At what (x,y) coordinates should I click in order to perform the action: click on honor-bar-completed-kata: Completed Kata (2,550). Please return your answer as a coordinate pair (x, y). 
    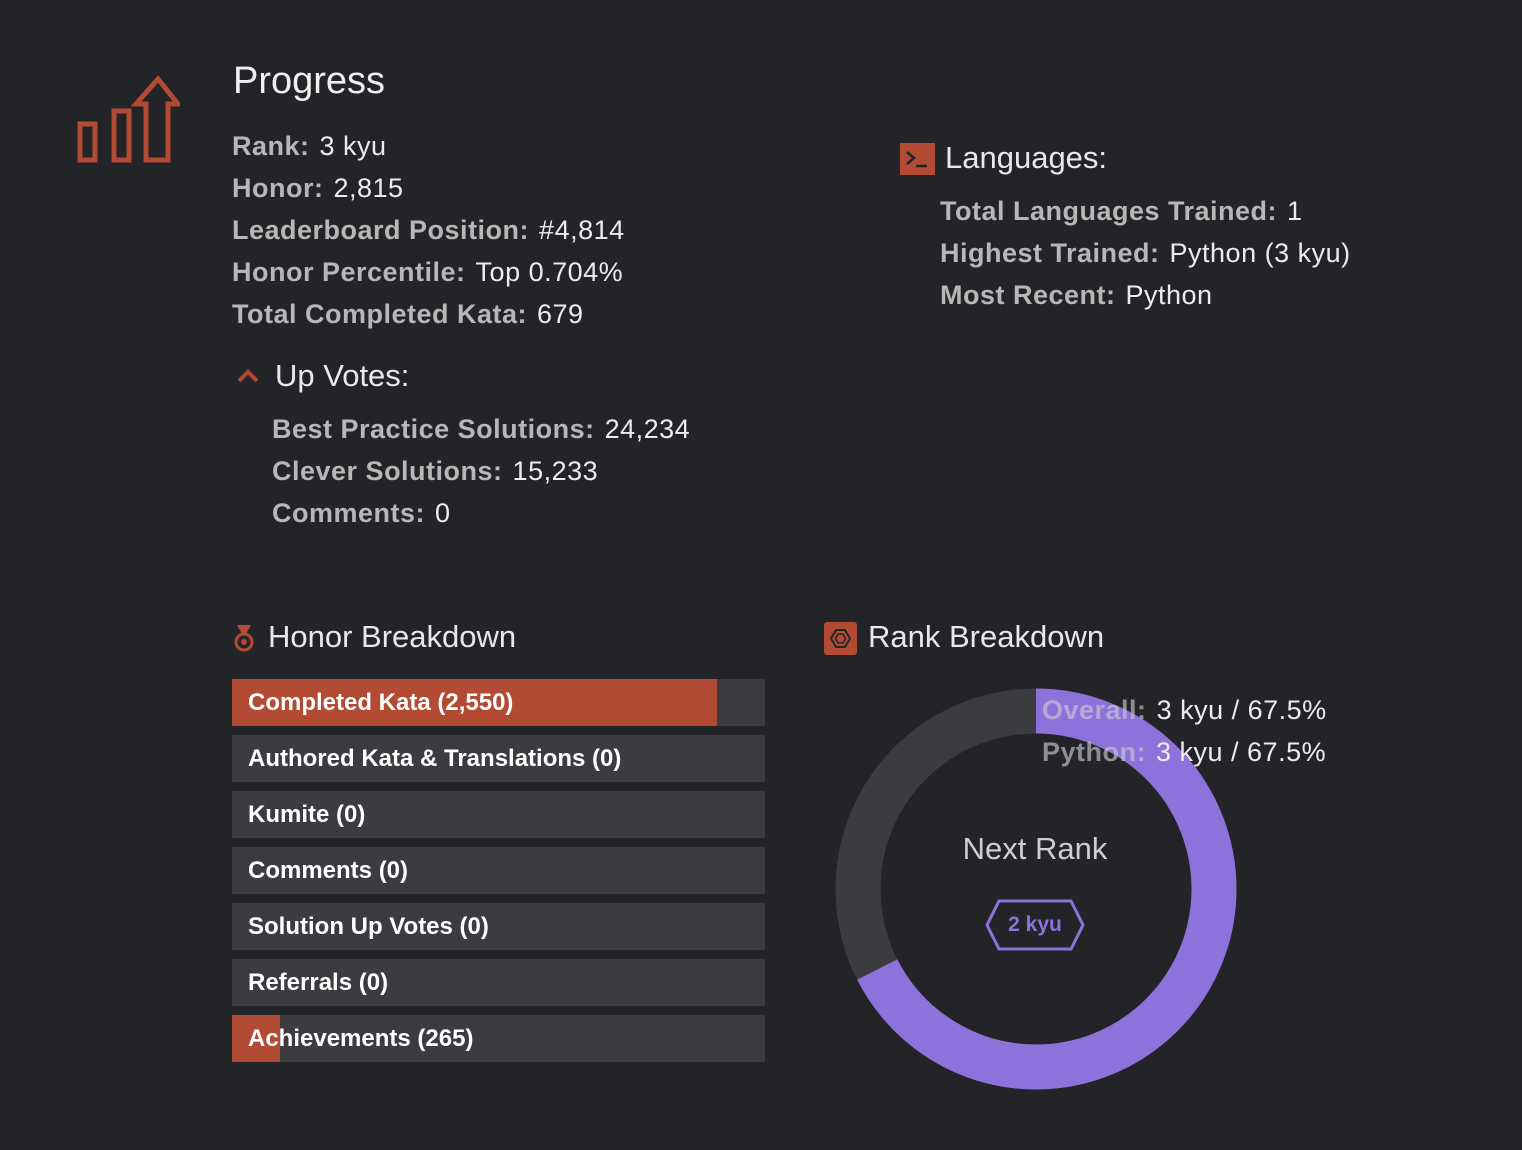
    Looking at the image, I should click on (498, 702).